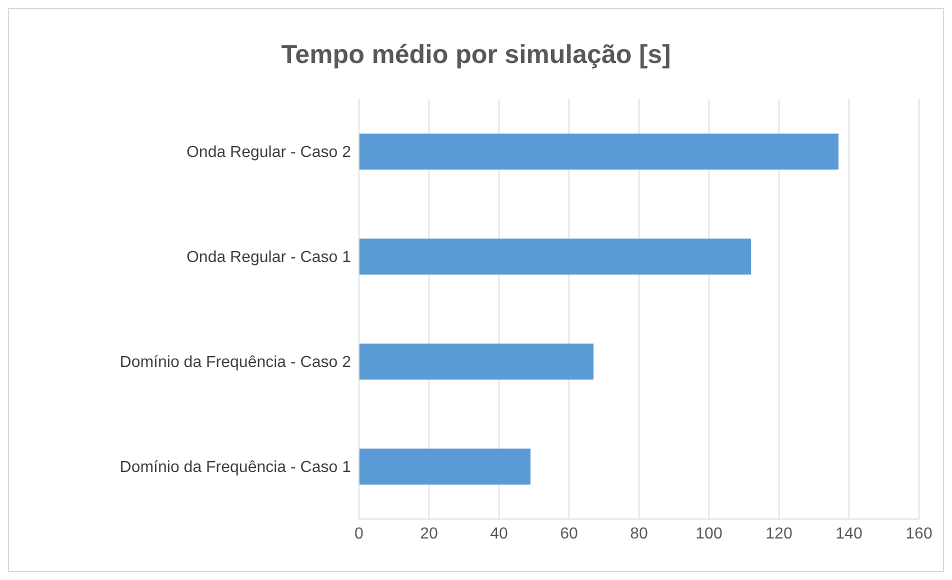 Image resolution: width=952 pixels, height=580 pixels. Describe the element at coordinates (709, 533) in the screenshot. I see `x-tick-label: 100` at that location.